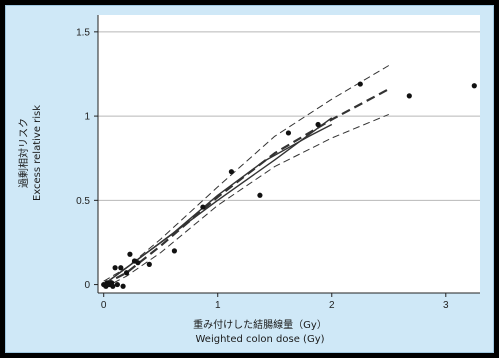  Describe the element at coordinates (332, 305) in the screenshot. I see `x-tick-label-2: 2` at that location.